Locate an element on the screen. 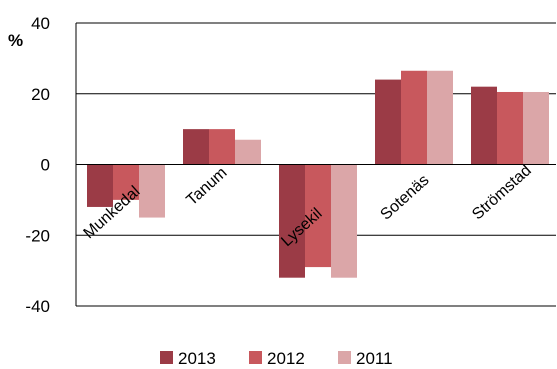 Image resolution: width=557 pixels, height=369 pixels. bar-2011-strömstad is located at coordinates (536, 128).